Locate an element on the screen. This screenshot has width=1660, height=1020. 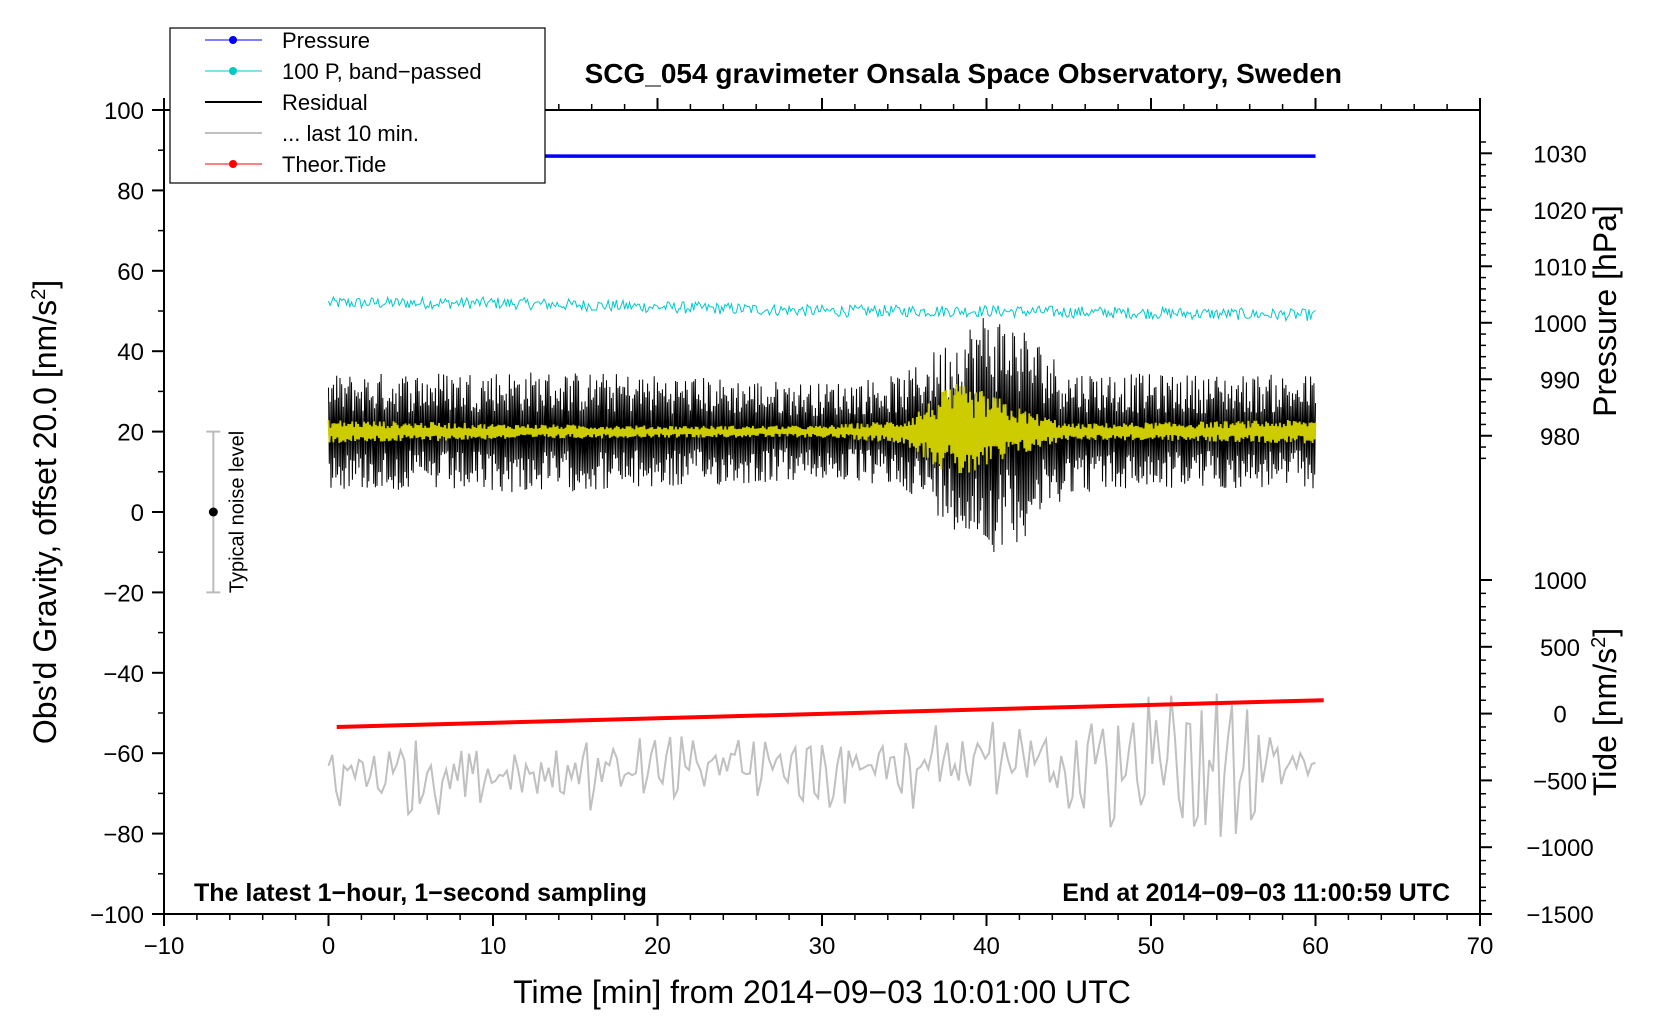
x-tick-label: 0 is located at coordinates (328, 946).